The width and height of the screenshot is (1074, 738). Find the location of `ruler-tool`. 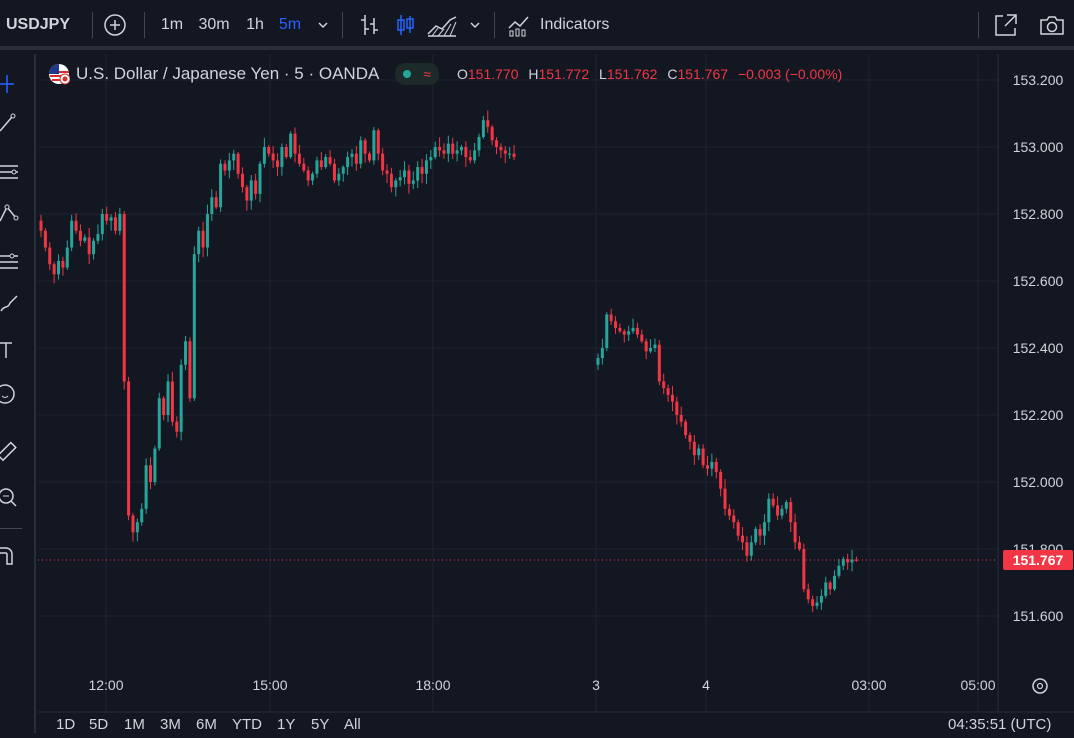

ruler-tool is located at coordinates (10, 451).